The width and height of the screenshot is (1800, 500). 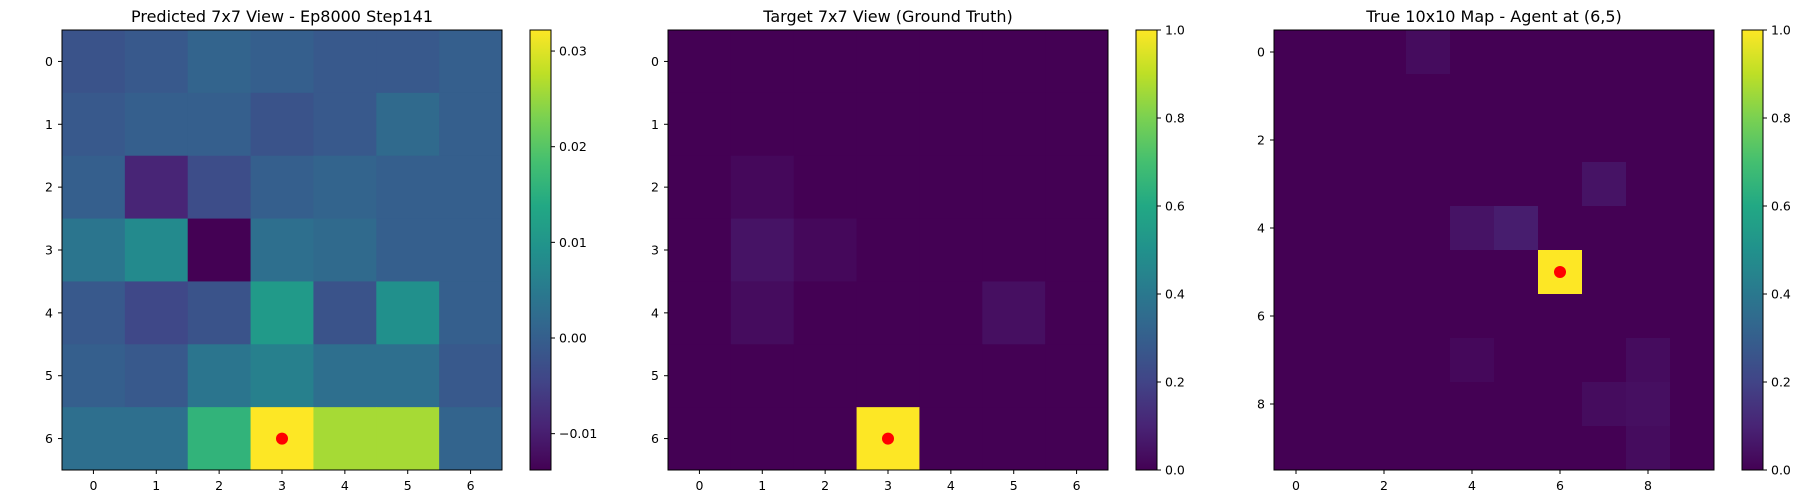 What do you see at coordinates (1296, 485) in the screenshot?
I see `x-tick-label: 0` at bounding box center [1296, 485].